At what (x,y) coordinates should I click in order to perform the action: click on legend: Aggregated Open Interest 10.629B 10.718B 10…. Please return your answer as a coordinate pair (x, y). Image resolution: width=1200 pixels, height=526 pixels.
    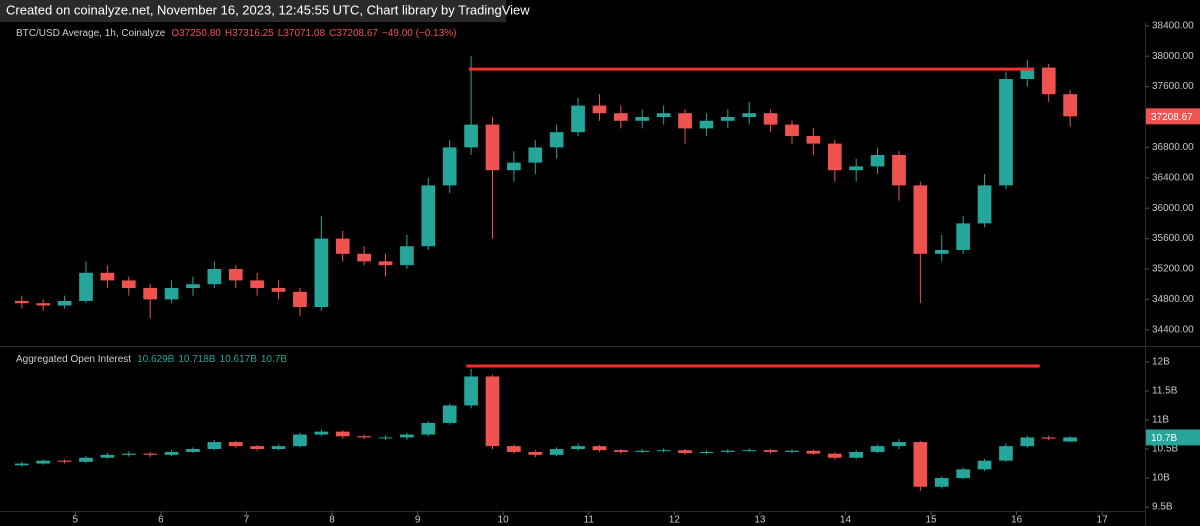
    Looking at the image, I should click on (151, 359).